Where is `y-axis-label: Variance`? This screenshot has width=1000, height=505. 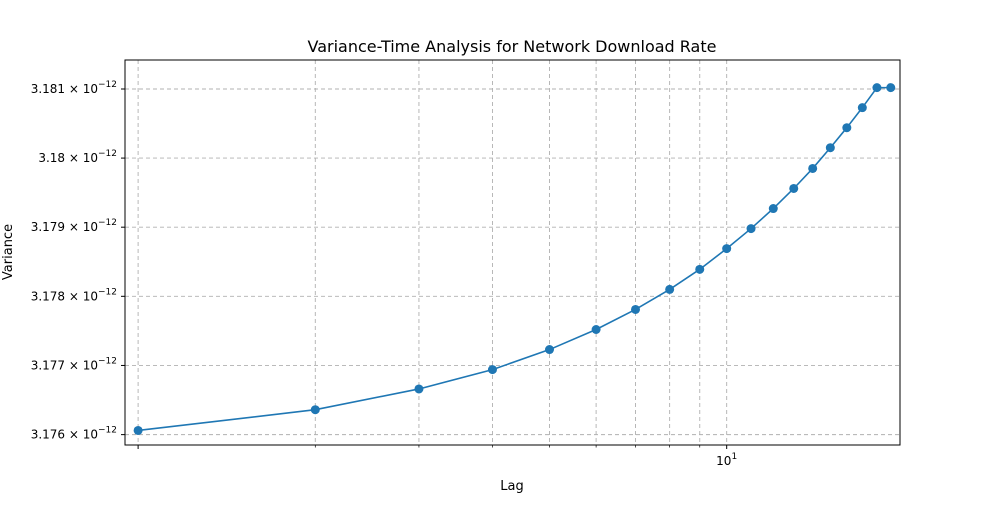 y-axis-label: Variance is located at coordinates (8, 252).